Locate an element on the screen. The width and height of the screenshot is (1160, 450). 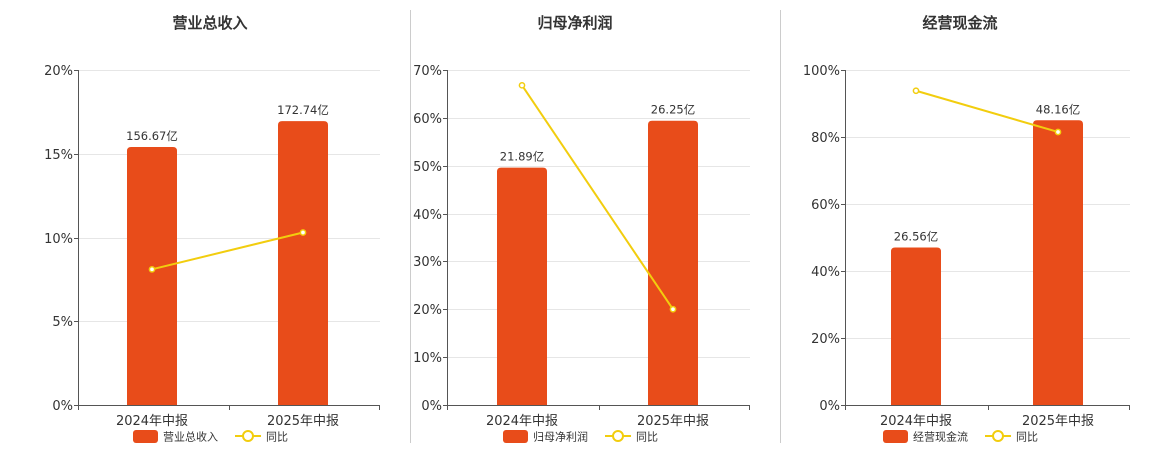
y-tick-label: 30% is located at coordinates (427, 262).